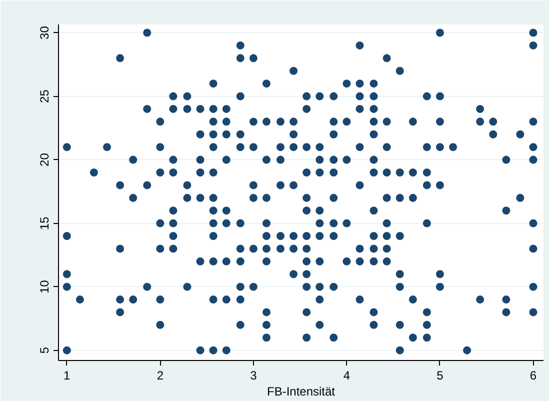  I want to click on x-tick-label: 3, so click(254, 375).